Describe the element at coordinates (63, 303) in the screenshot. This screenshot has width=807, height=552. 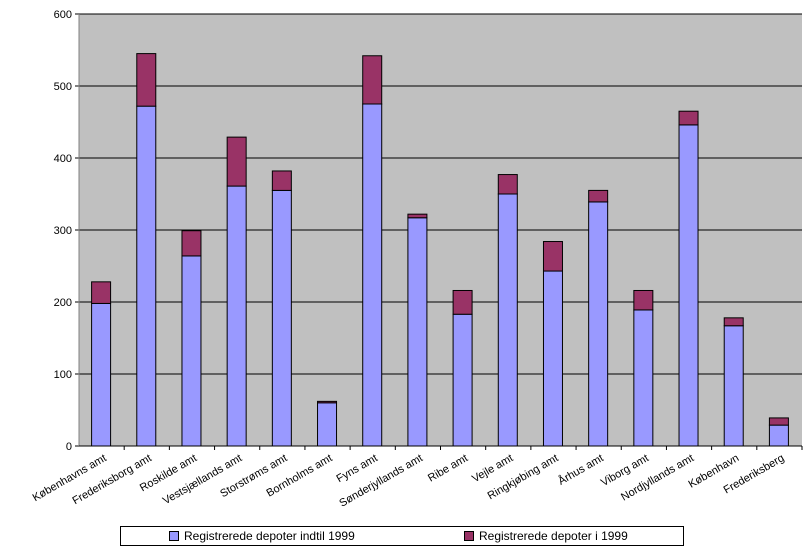
I see `y-tick-label: 200` at that location.